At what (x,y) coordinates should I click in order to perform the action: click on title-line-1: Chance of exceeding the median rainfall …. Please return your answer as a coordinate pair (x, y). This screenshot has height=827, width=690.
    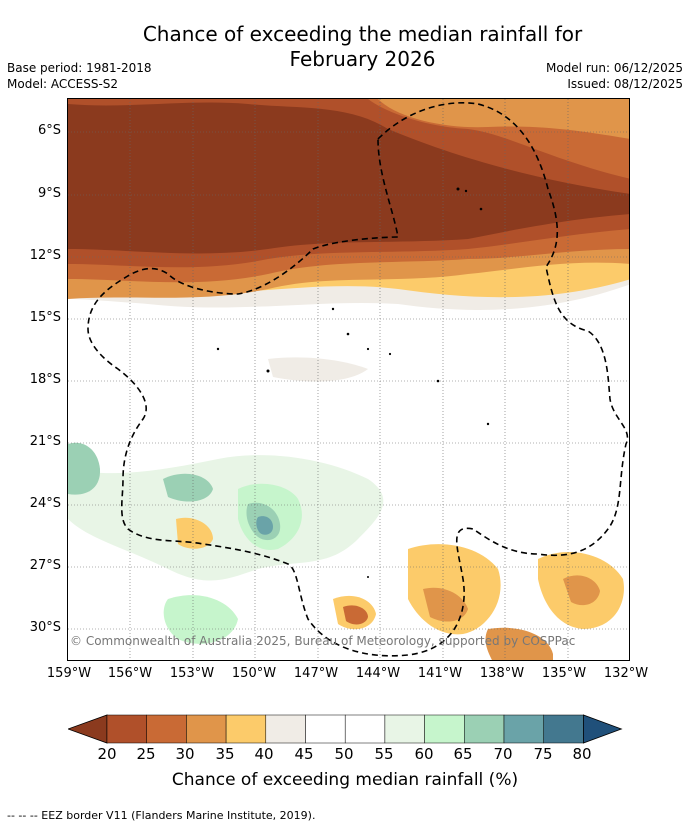
    Looking at the image, I should click on (362, 34).